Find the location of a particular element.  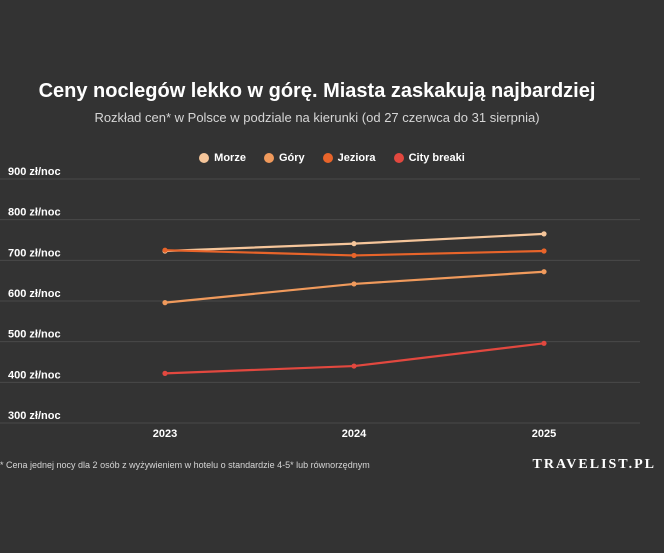

legend-item-city-breaki: City breaki is located at coordinates (429, 158).